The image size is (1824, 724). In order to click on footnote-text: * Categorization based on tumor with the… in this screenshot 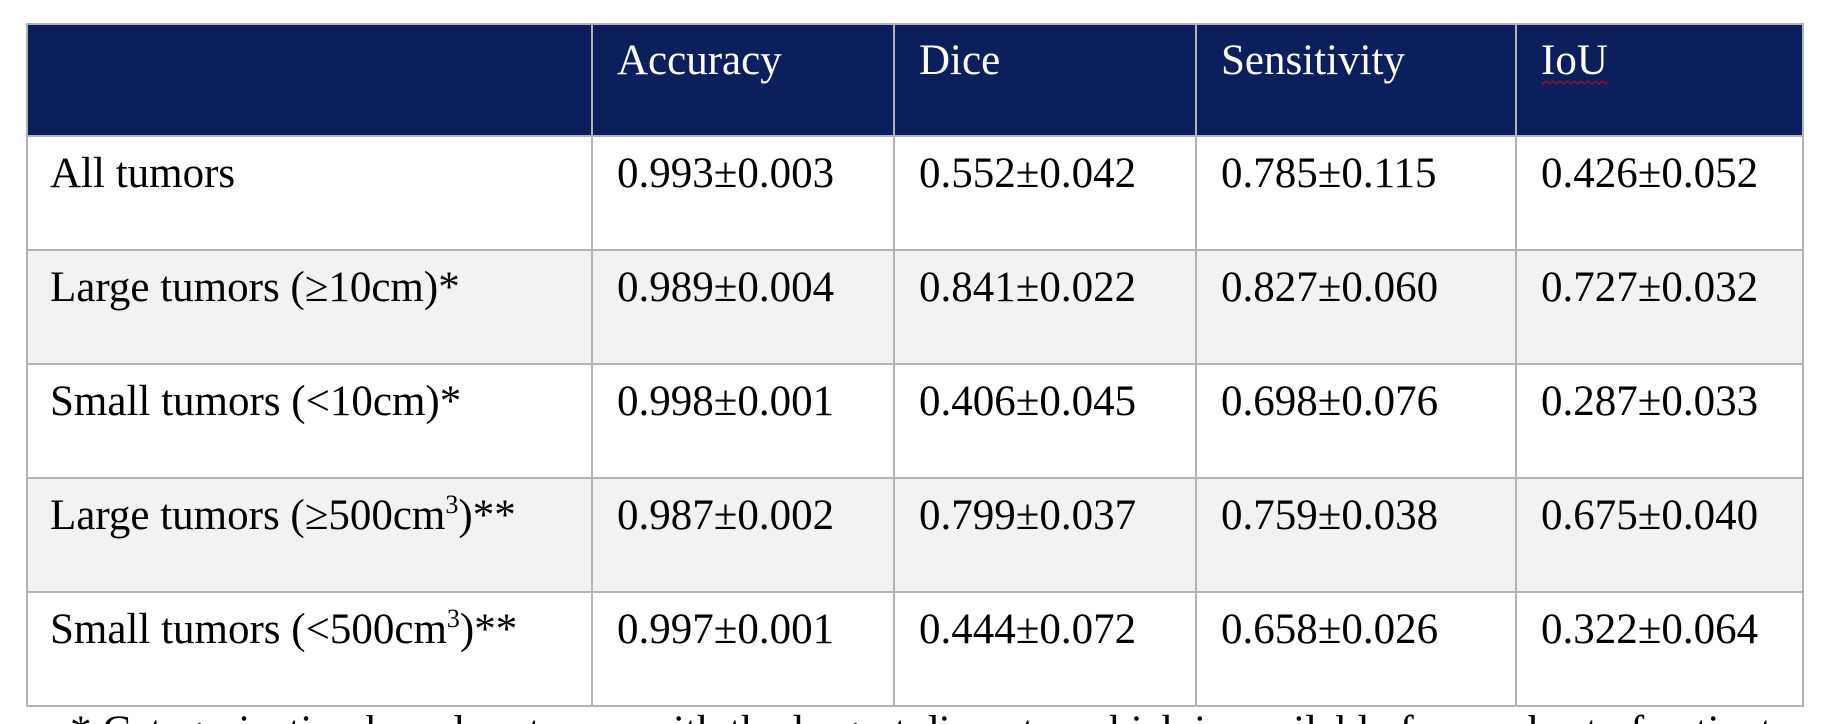, I will do `click(929, 718)`.